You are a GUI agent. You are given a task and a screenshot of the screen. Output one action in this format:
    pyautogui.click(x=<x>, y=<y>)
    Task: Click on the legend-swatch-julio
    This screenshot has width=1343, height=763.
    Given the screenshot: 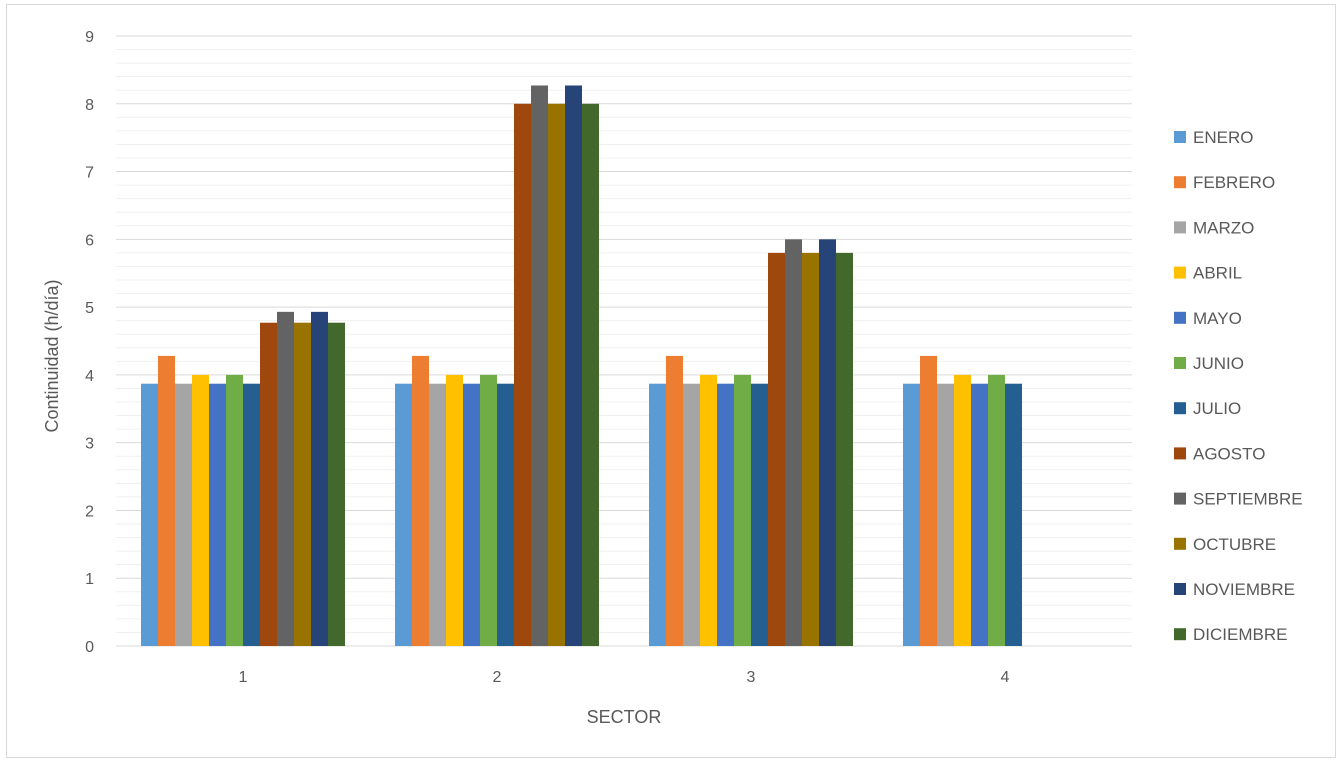 What is the action you would take?
    pyautogui.click(x=1180, y=408)
    